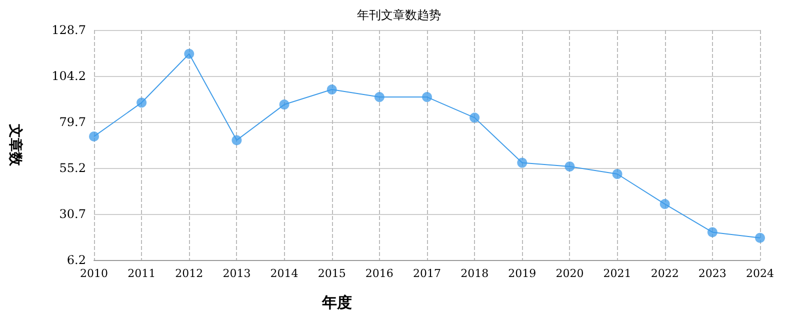  What do you see at coordinates (399, 15) in the screenshot?
I see `chart-title: 年刊文章数趋势` at bounding box center [399, 15].